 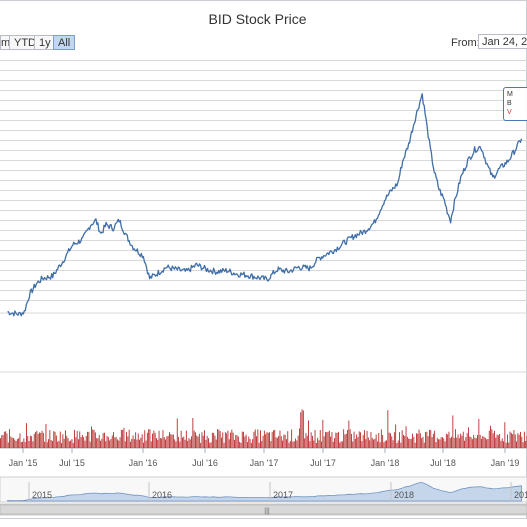 What do you see at coordinates (257, 19) in the screenshot?
I see `chart-title: BID Stock Price` at bounding box center [257, 19].